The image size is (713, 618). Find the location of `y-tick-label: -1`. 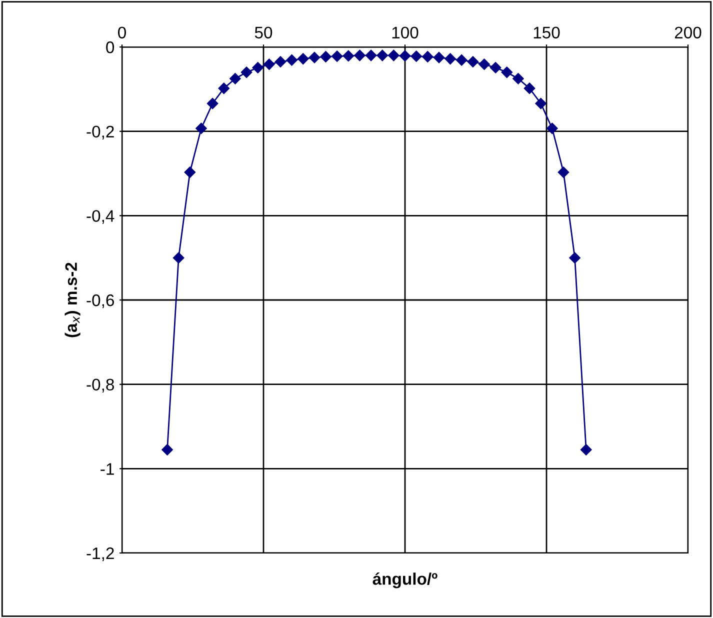

y-tick-label: -1 is located at coordinates (107, 469).